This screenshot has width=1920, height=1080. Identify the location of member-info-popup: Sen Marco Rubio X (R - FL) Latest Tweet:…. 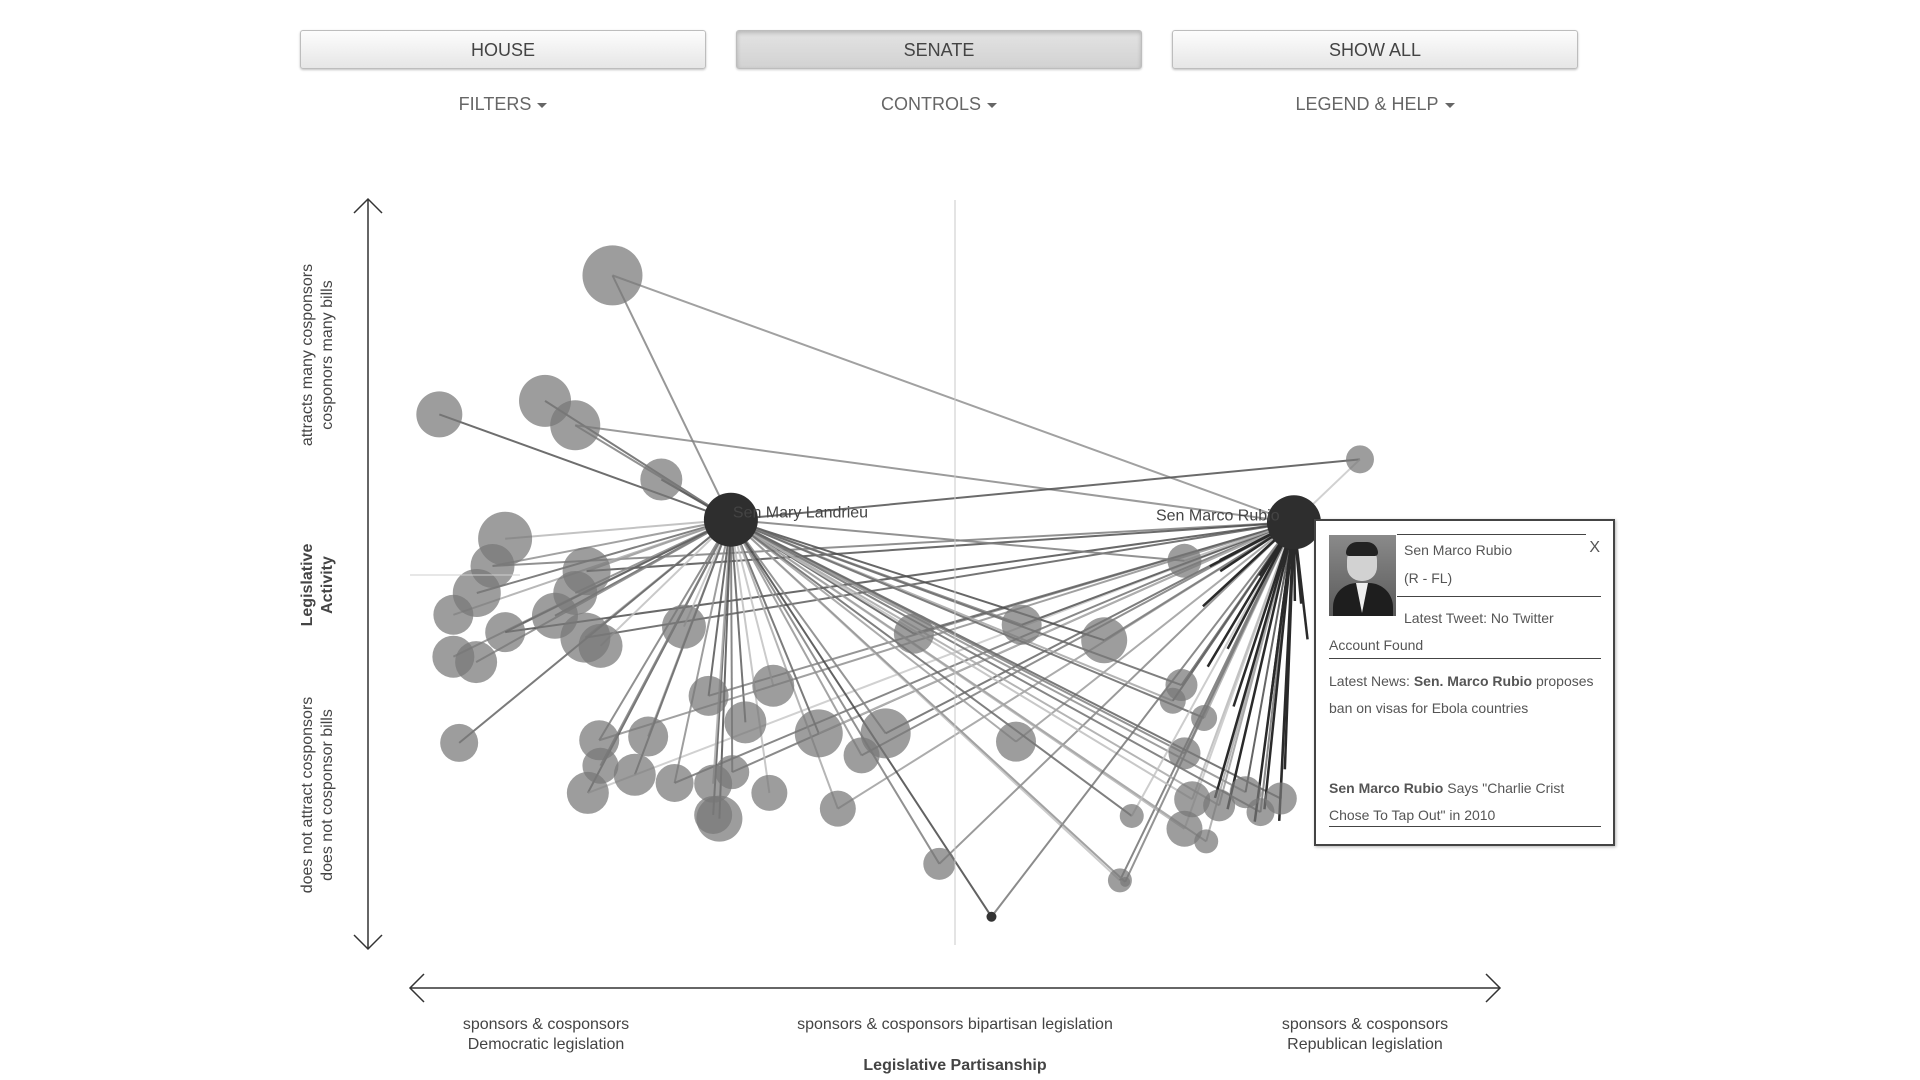
(1464, 682).